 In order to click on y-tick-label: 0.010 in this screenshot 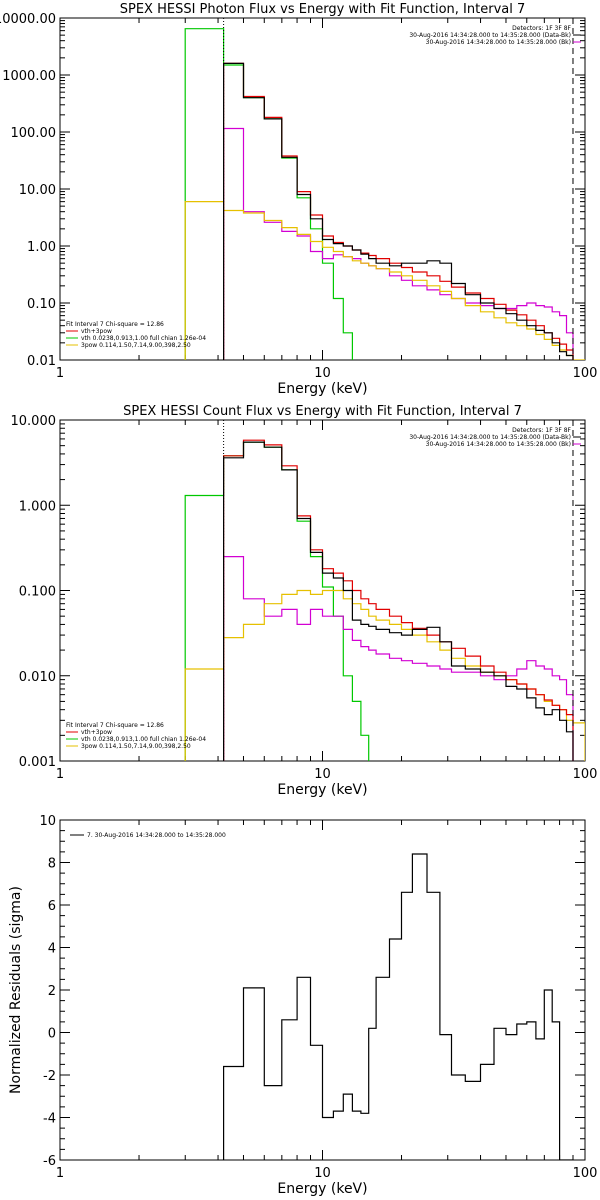, I will do `click(37, 677)`.